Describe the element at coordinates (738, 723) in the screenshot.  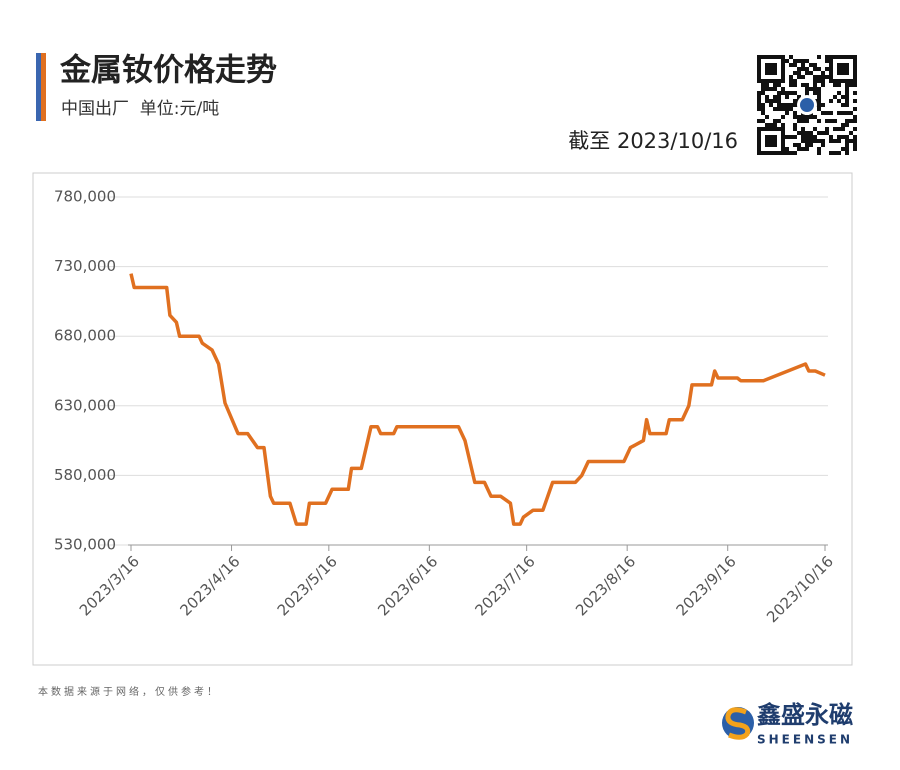
I see `brand-logo` at that location.